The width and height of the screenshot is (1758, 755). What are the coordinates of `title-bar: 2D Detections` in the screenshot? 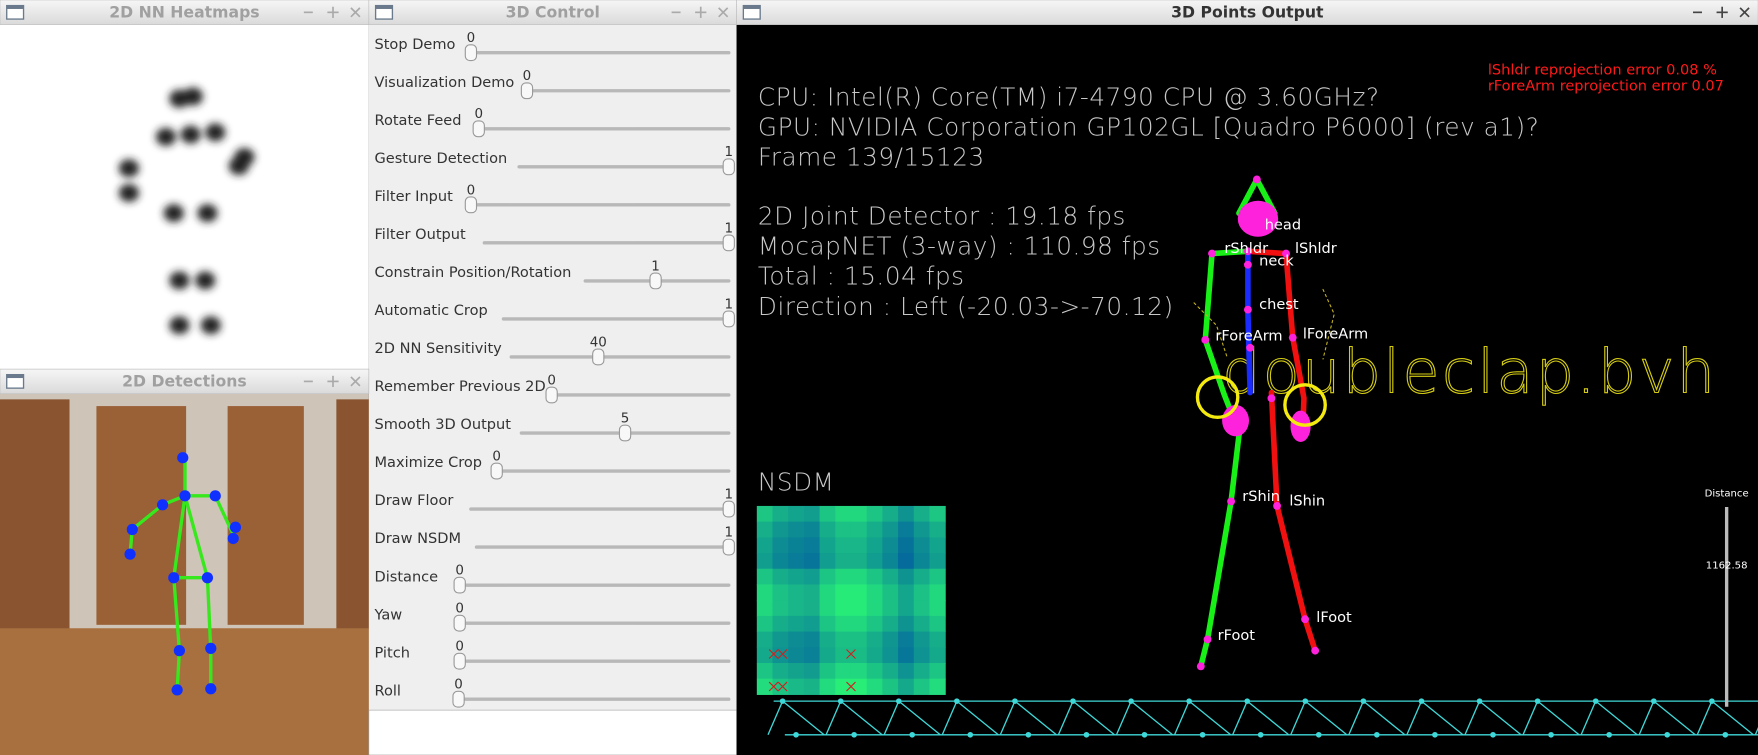 It's located at (185, 381).